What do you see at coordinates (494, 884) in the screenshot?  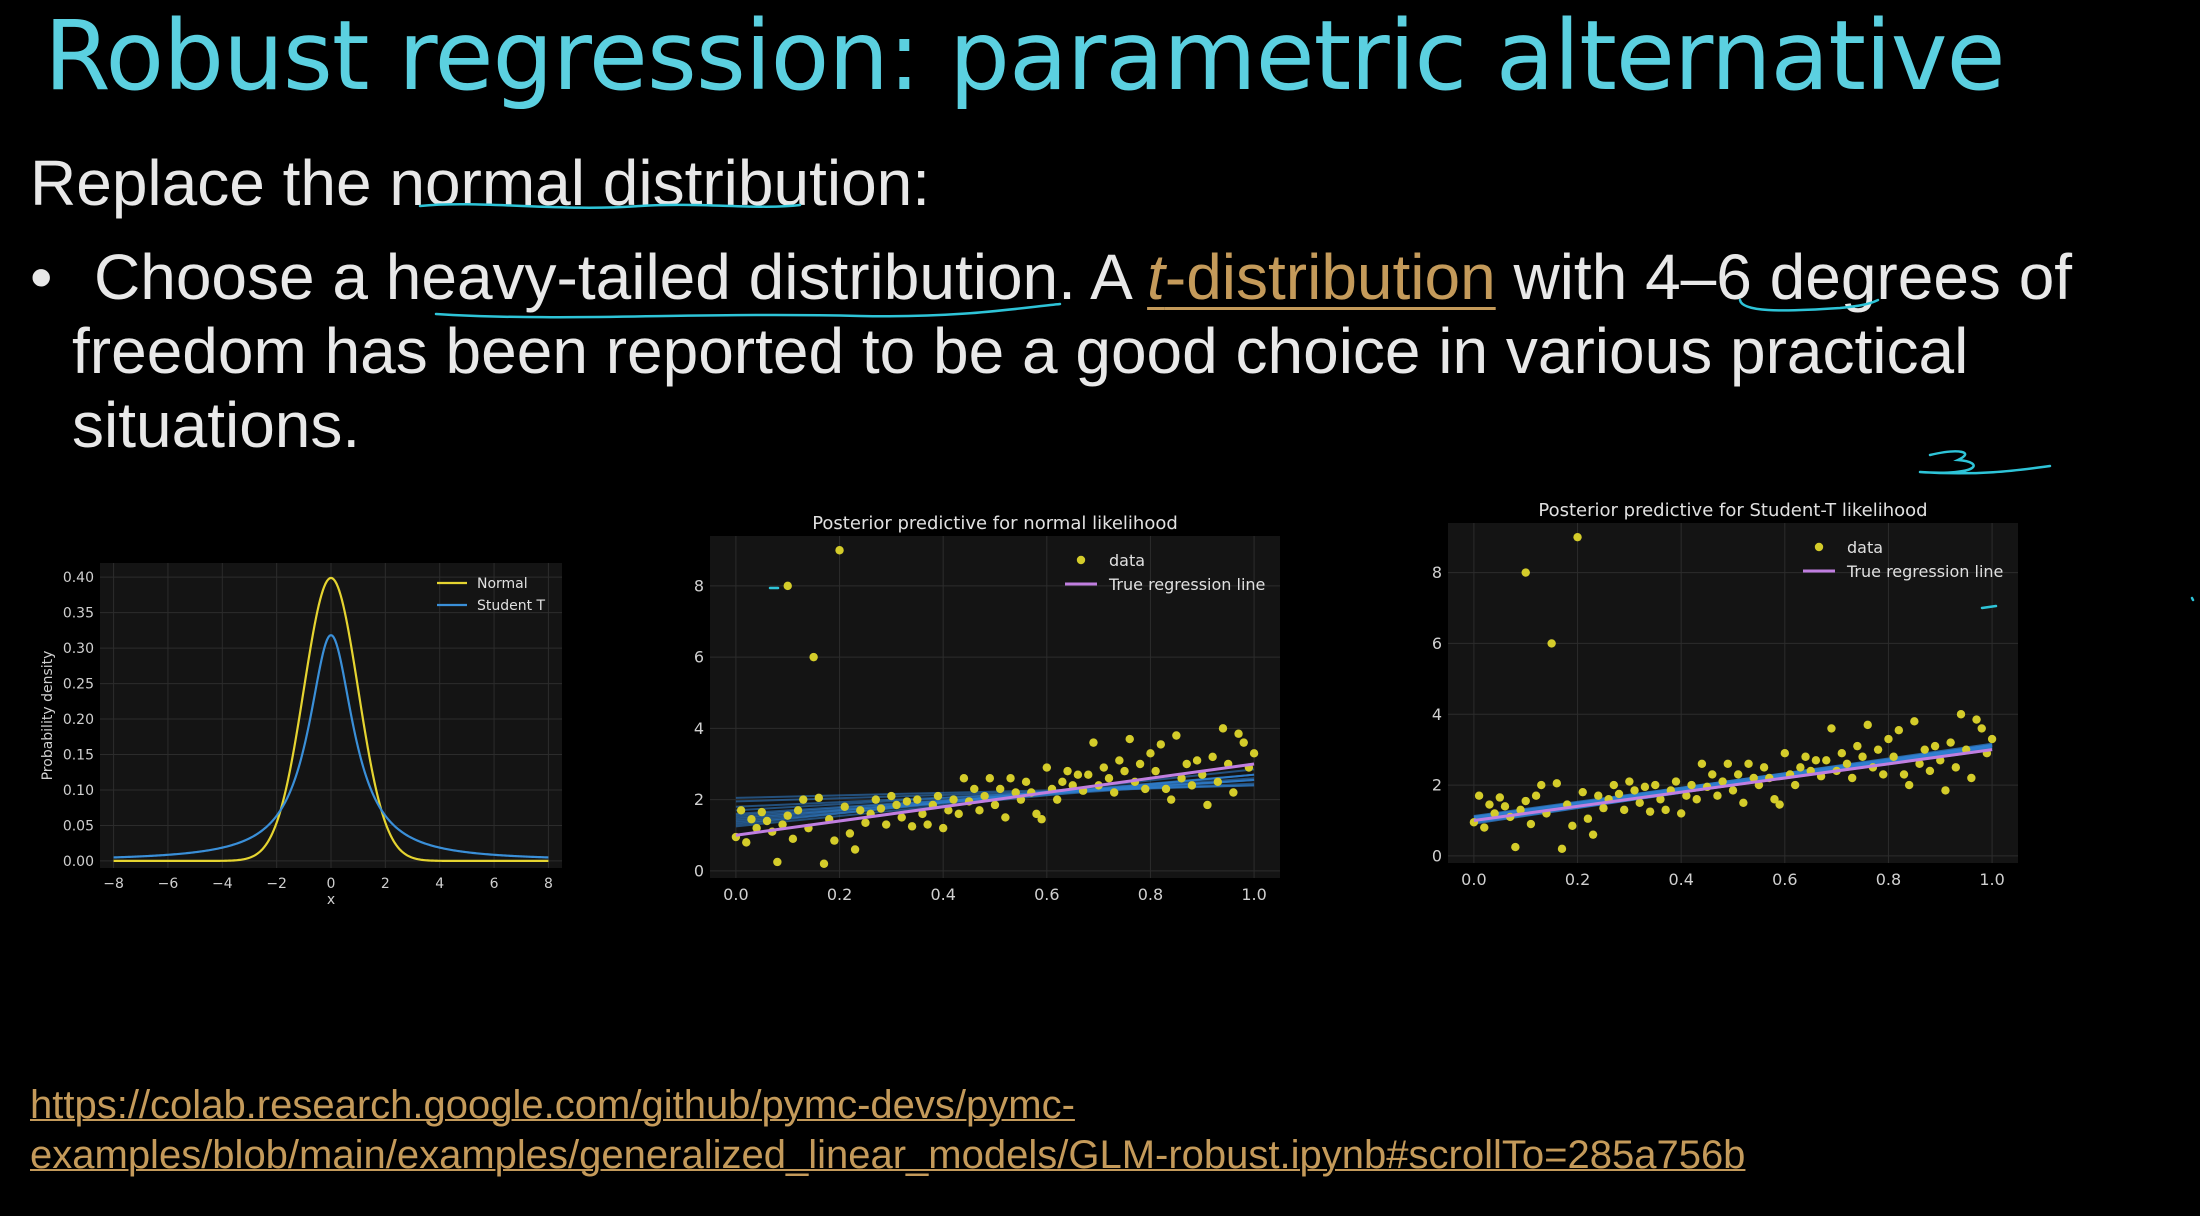 I see `x-tick-label: 6` at bounding box center [494, 884].